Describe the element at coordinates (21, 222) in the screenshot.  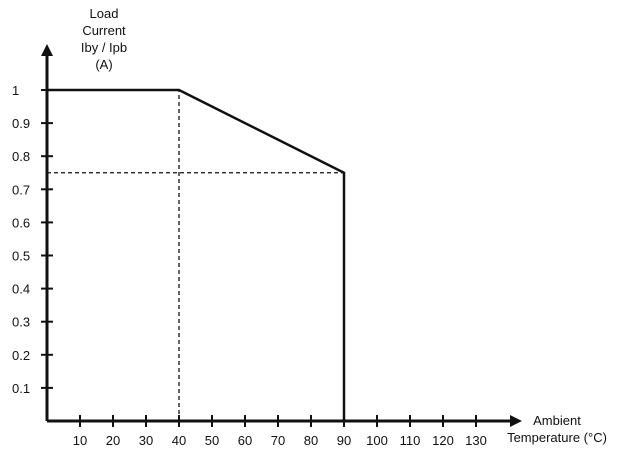
I see `y-tick-label: 0.6` at that location.